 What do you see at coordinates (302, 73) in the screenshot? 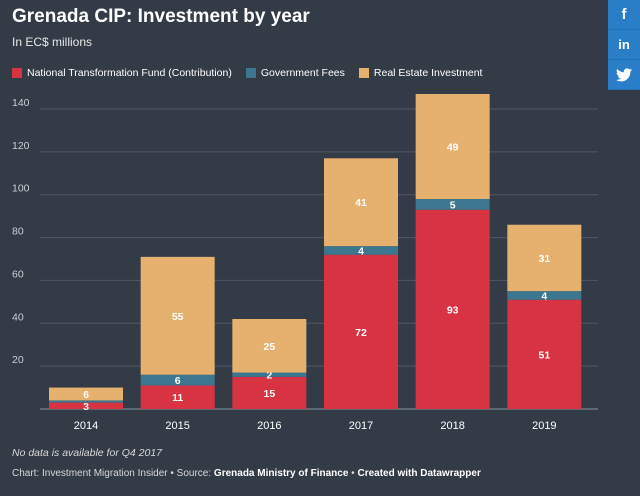
I see `legend-label-fees: Government Fees` at bounding box center [302, 73].